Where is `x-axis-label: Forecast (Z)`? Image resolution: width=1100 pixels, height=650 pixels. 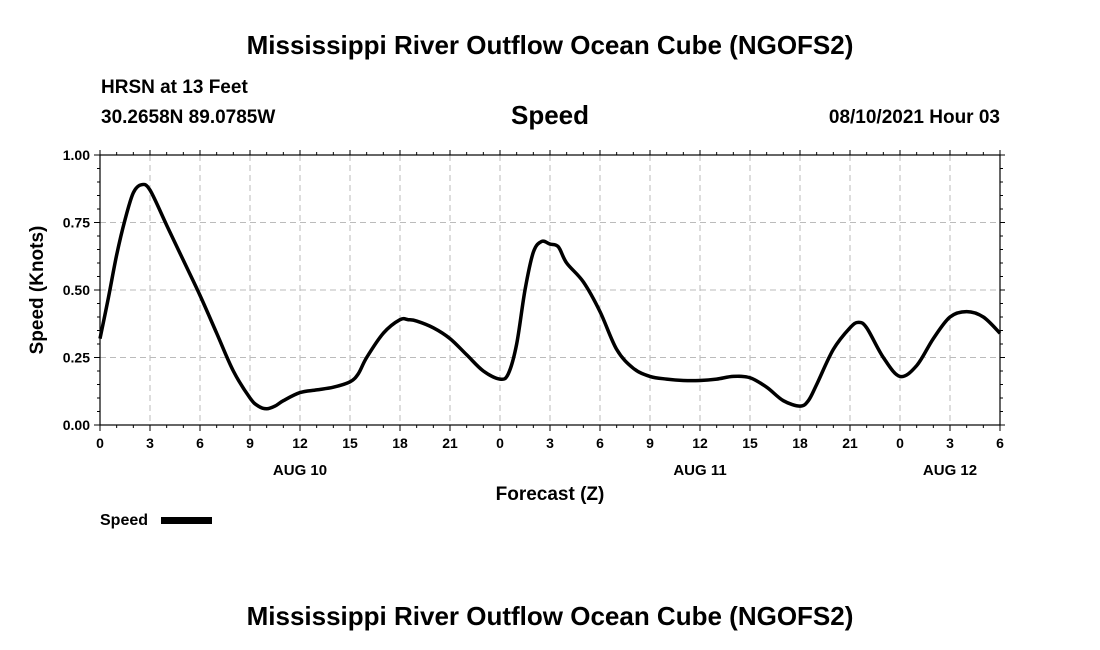 x-axis-label: Forecast (Z) is located at coordinates (550, 494).